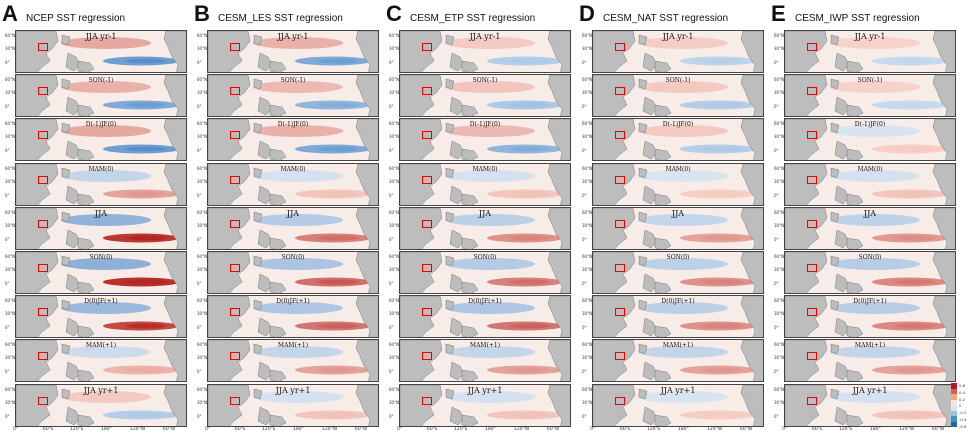  What do you see at coordinates (678, 346) in the screenshot?
I see `season-label: MAM(+1)` at bounding box center [678, 346].